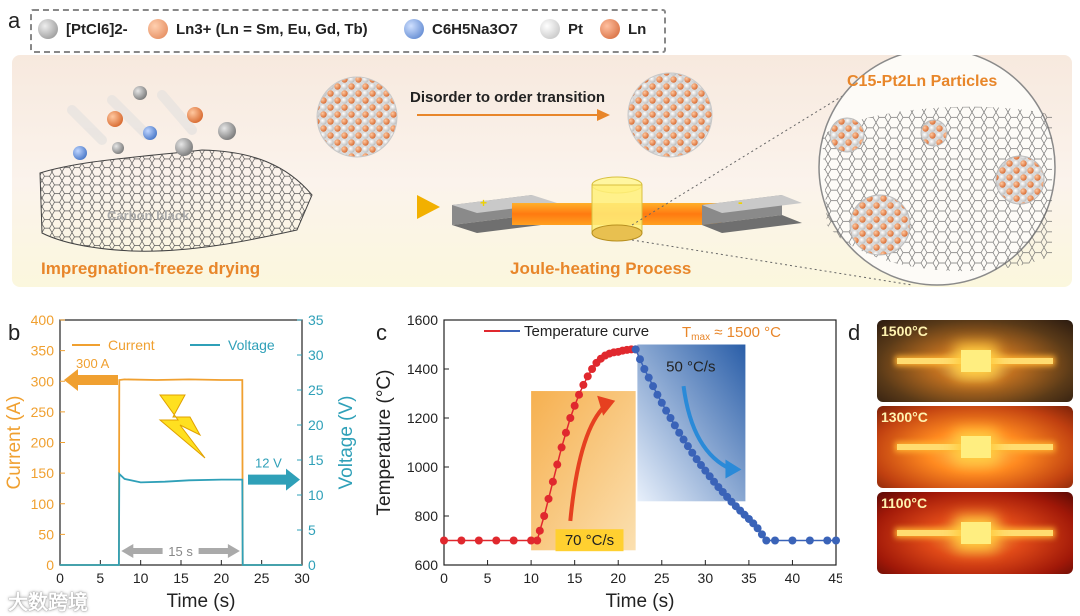 The height and width of the screenshot is (616, 1080). I want to click on lightning-icon, so click(182, 426).